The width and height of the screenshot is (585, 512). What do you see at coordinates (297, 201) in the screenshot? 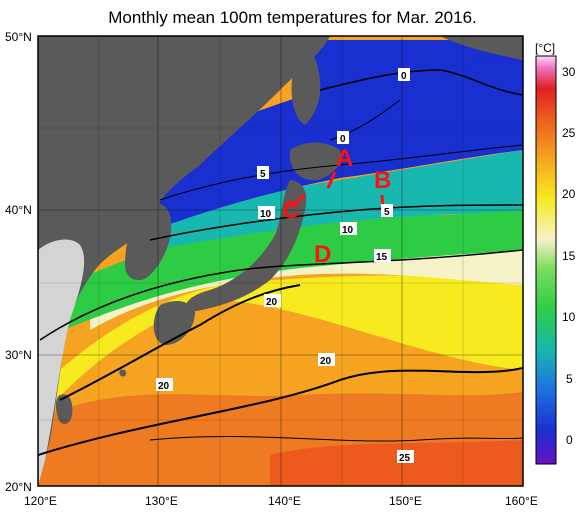
I see `region-c-marker` at bounding box center [297, 201].